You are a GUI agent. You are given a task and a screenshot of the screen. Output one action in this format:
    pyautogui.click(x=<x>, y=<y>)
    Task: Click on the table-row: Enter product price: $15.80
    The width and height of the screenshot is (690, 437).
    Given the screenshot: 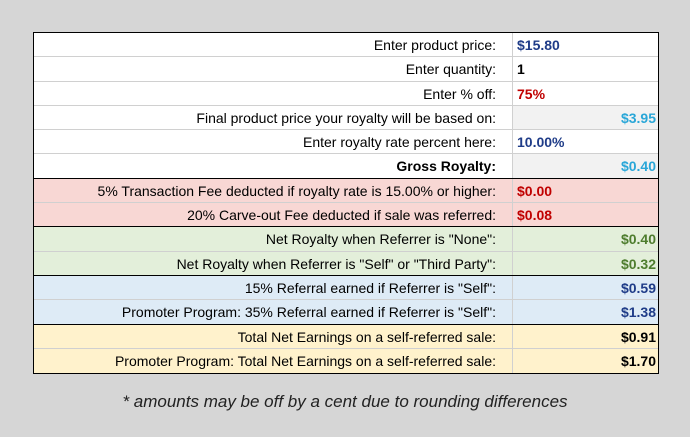 What is the action you would take?
    pyautogui.click(x=346, y=45)
    